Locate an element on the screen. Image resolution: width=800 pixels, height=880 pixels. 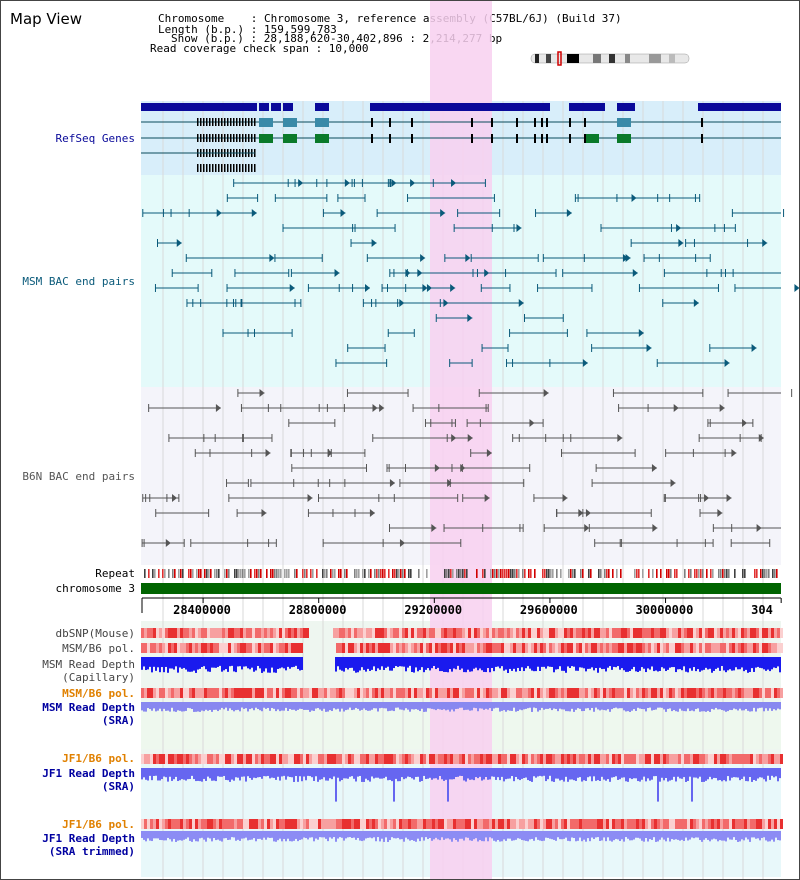
chromosome-ideogram is located at coordinates (610, 58).